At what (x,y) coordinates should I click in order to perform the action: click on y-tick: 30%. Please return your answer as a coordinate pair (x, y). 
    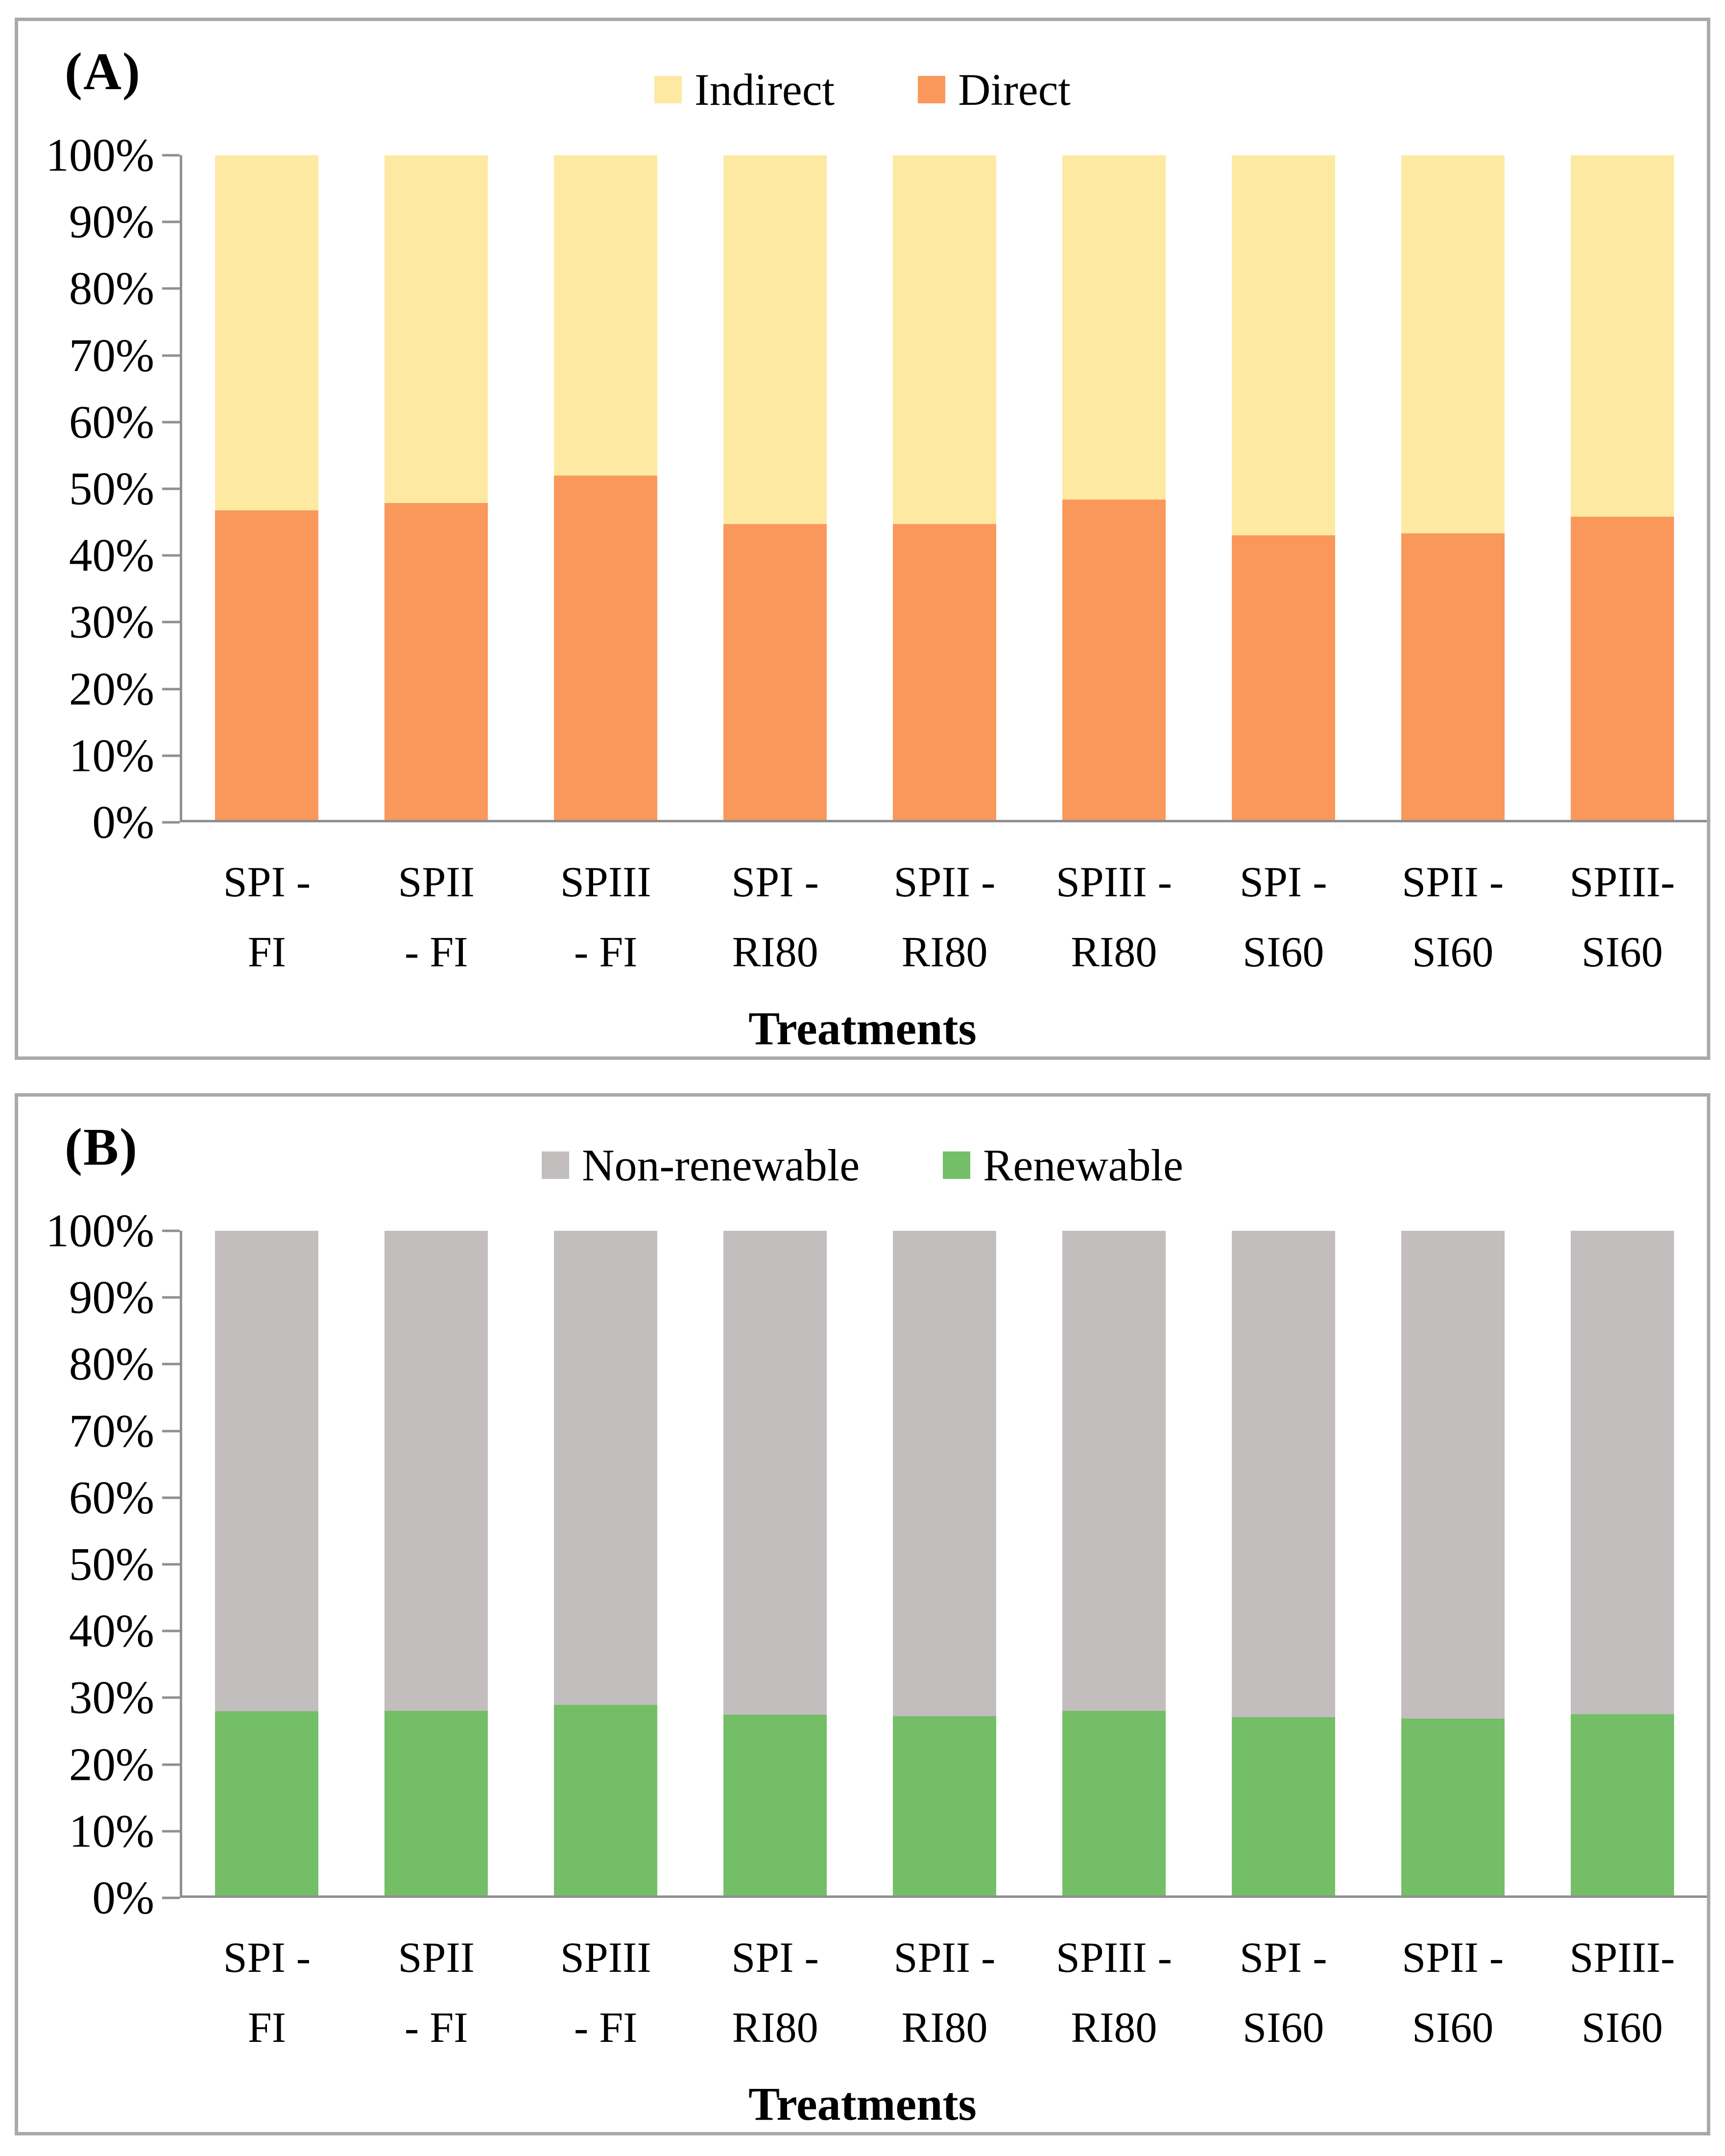
    Looking at the image, I should click on (124, 1698).